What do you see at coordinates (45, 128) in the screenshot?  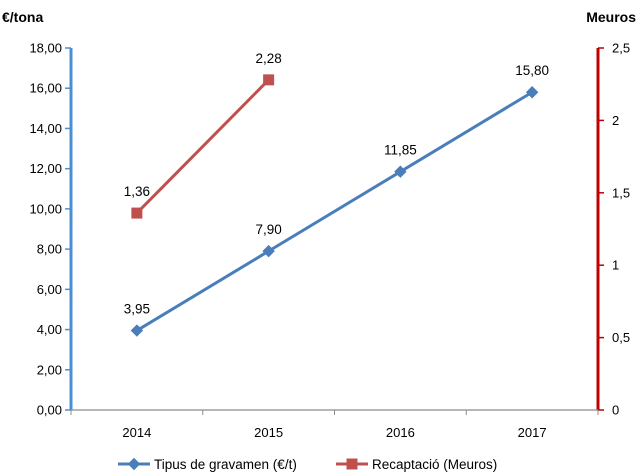 I see `left-tick-label: 14,00` at bounding box center [45, 128].